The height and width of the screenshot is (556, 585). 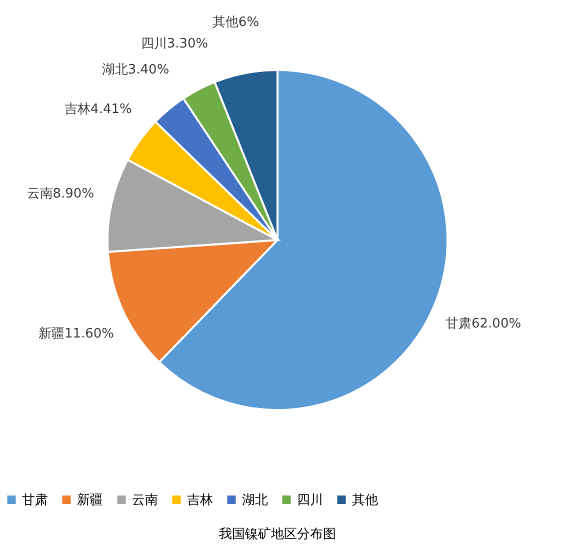 I want to click on legend-label: 甘肃, so click(x=35, y=500).